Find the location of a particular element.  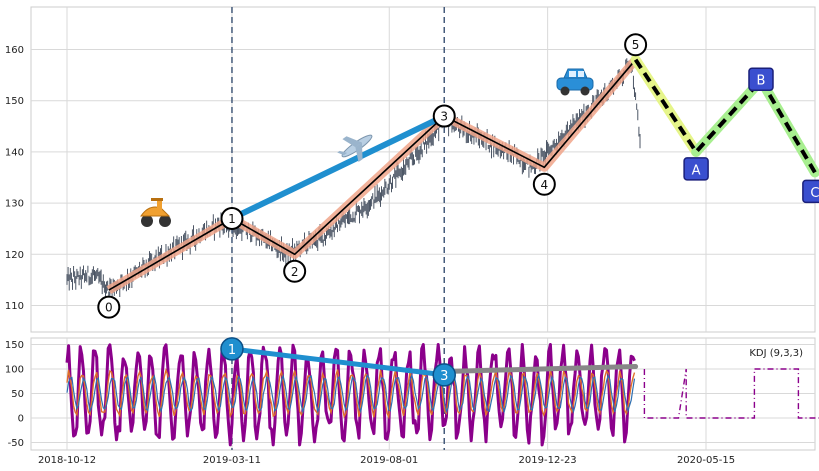

projection-marker-B: B is located at coordinates (761, 79).